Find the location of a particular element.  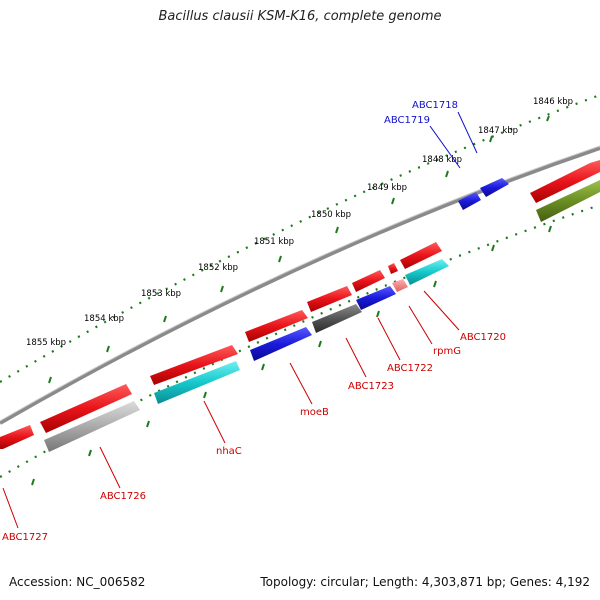

gene-arrow-abc1726-rev is located at coordinates (92, 426).